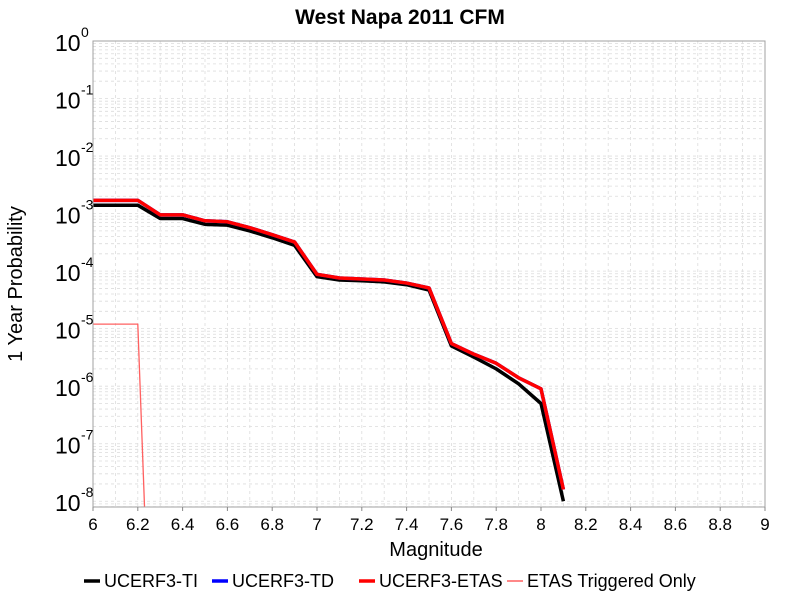 The height and width of the screenshot is (600, 800). Describe the element at coordinates (362, 524) in the screenshot. I see `x-tick-label: 7.2` at that location.